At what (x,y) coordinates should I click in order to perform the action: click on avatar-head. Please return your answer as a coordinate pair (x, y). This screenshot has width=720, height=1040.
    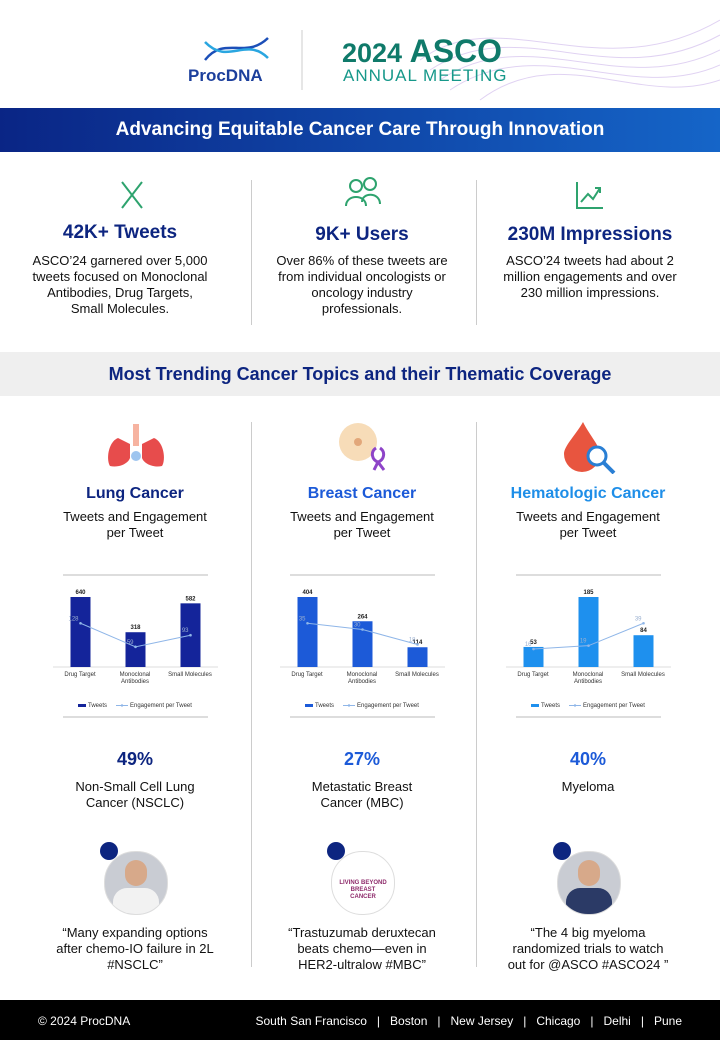
    Looking at the image, I should click on (589, 873).